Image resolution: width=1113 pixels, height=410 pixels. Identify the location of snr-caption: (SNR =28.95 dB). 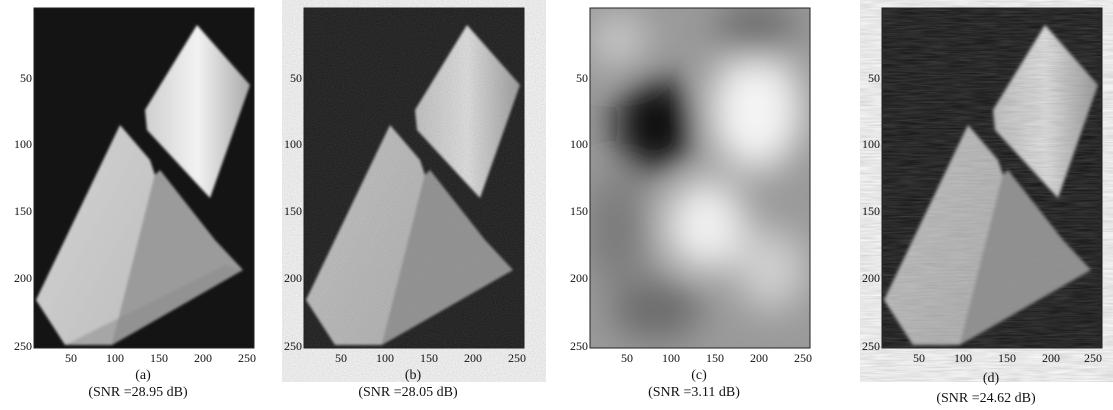
(138, 392).